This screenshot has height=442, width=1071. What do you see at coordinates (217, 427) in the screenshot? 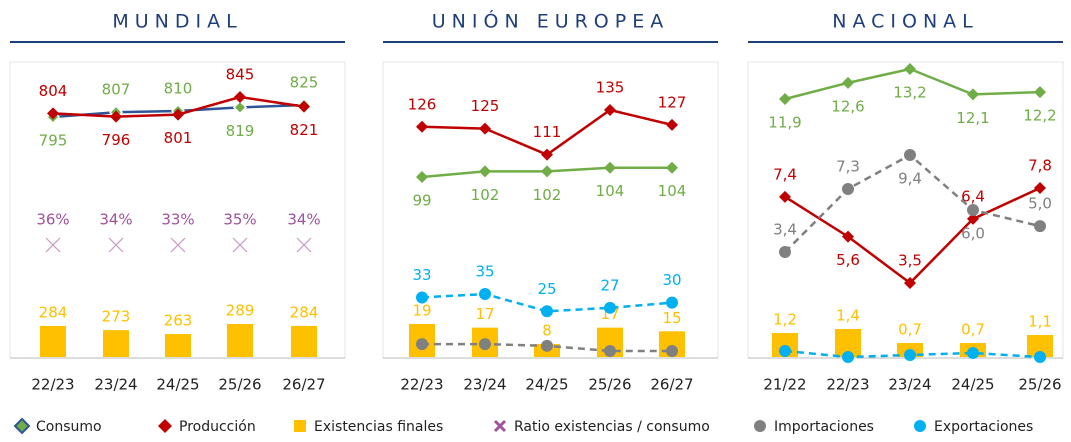
I see `legend-label: Producción` at bounding box center [217, 427].